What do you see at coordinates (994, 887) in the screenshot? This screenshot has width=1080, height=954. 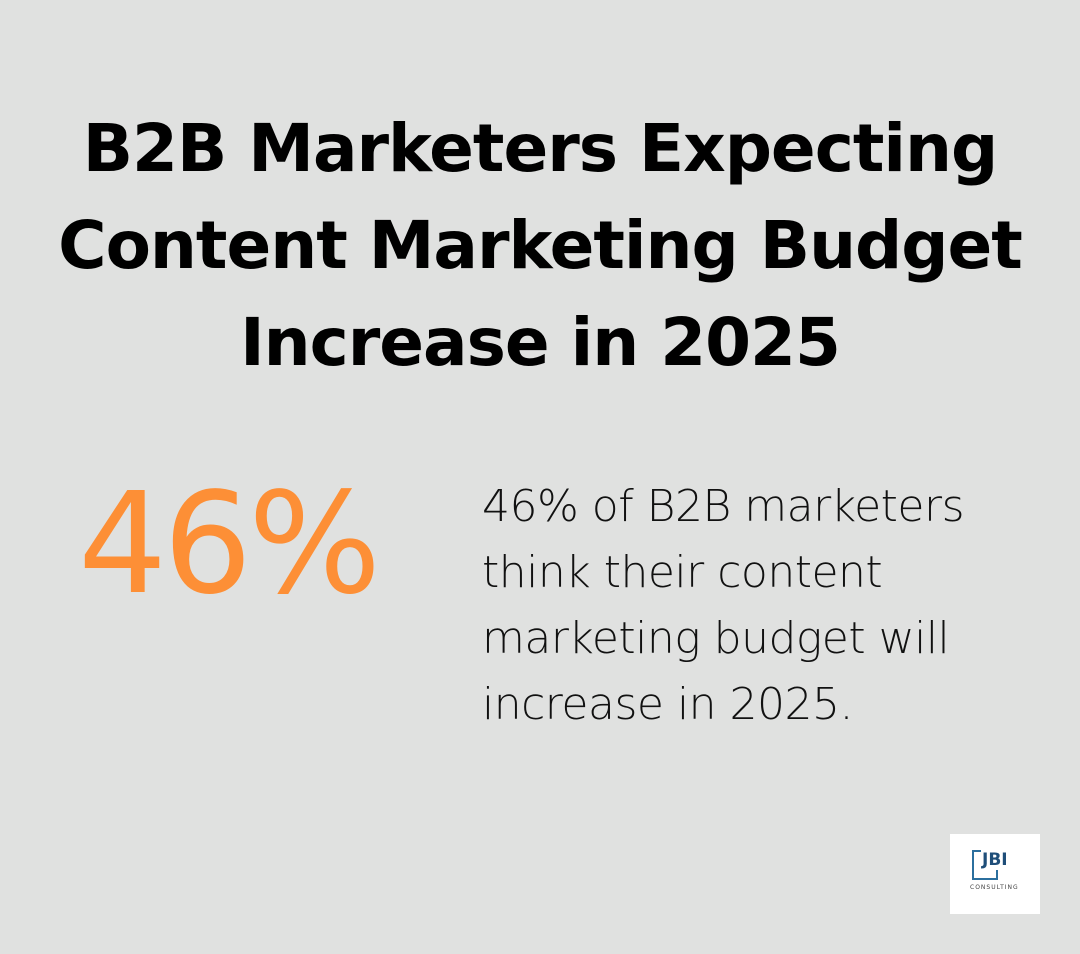 I see `logo-subtitle: CONSULTING` at bounding box center [994, 887].